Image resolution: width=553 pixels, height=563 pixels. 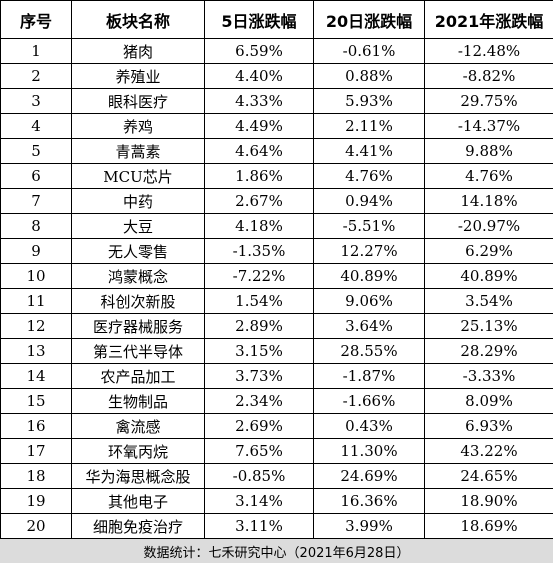 What do you see at coordinates (259, 426) in the screenshot?
I see `change-5day: 2.69%` at bounding box center [259, 426].